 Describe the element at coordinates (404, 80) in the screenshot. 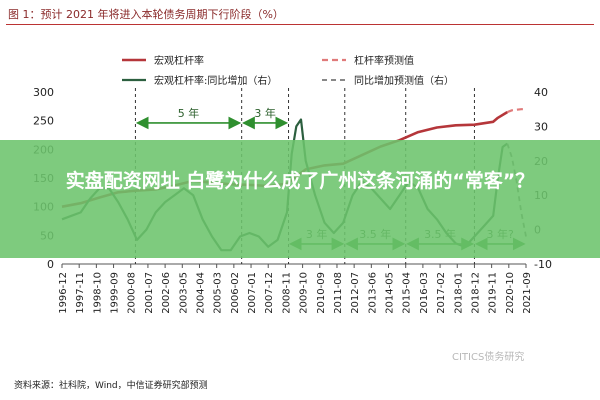

I see `legend-label: 同比增加预测值（右）` at that location.